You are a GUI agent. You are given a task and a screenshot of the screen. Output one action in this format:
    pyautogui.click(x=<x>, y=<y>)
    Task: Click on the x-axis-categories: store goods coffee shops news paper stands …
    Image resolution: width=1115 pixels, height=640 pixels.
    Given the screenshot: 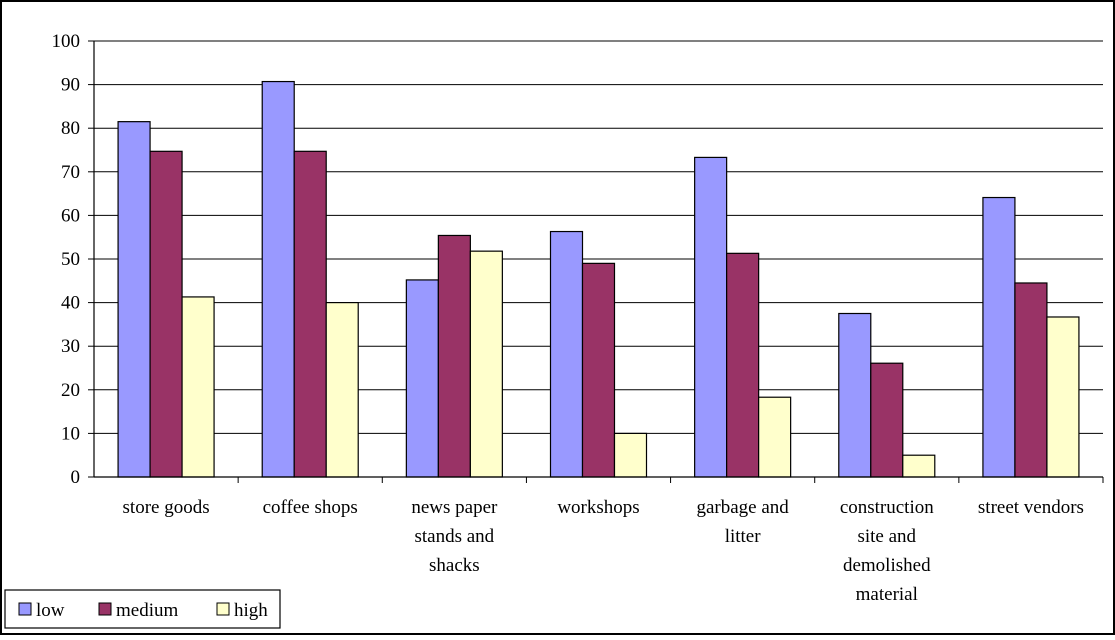 What is the action you would take?
    pyautogui.click(x=603, y=551)
    